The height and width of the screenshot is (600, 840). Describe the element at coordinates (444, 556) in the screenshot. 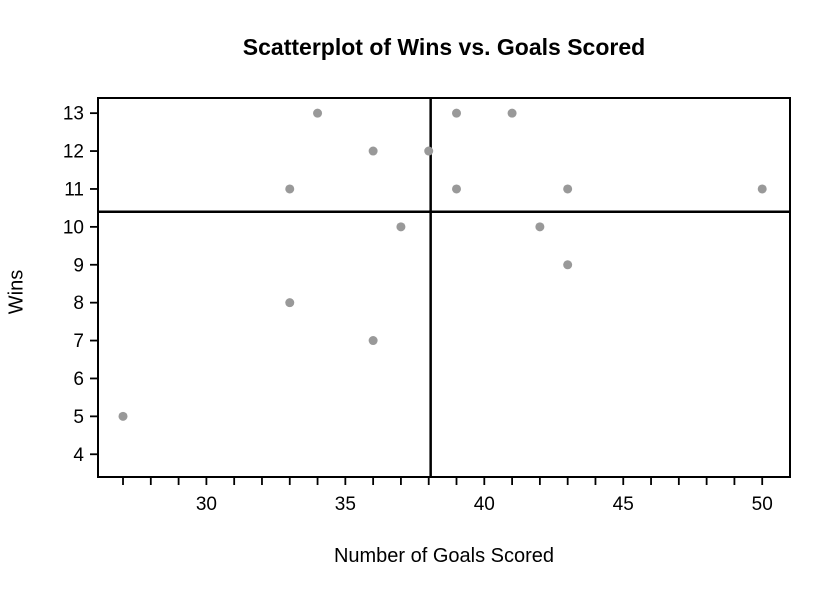

I see `x-axis-label: Number of Goals Scored` at that location.